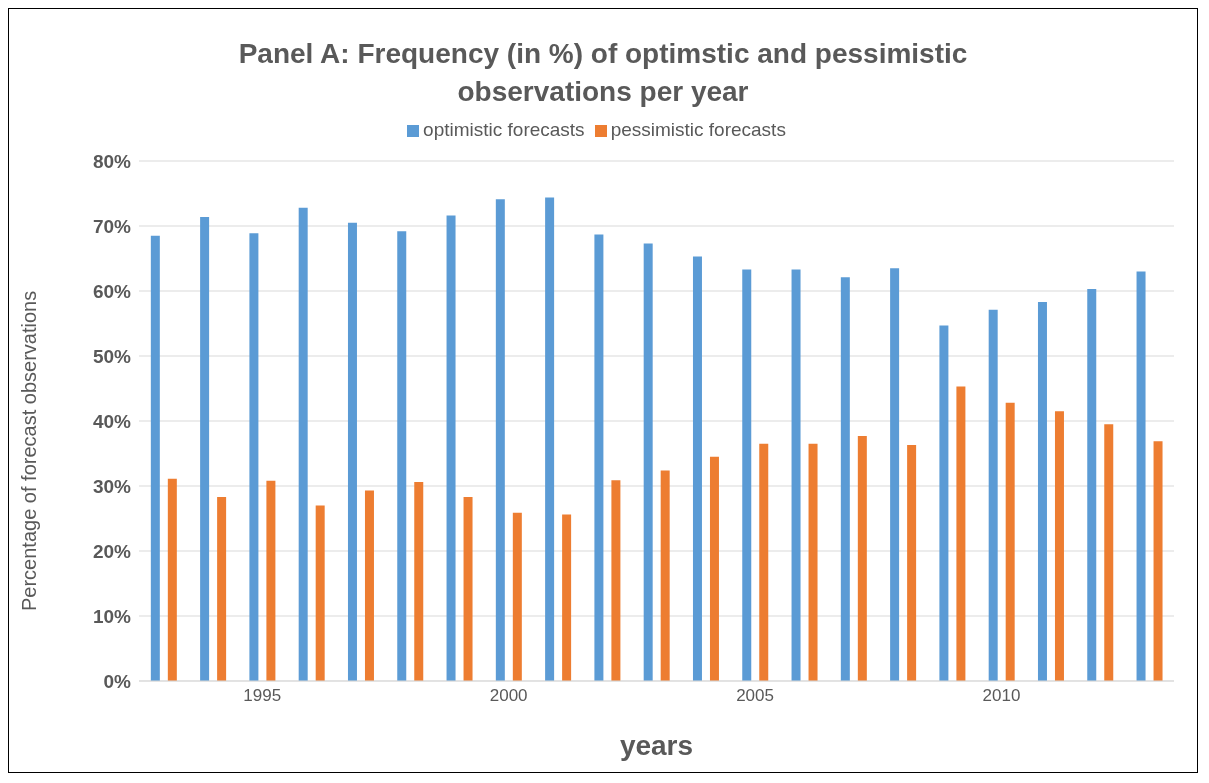  What do you see at coordinates (112, 161) in the screenshot?
I see `y-tick-label: 80%` at bounding box center [112, 161].